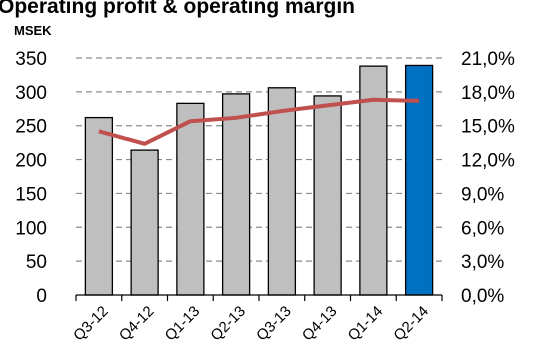 The height and width of the screenshot is (361, 540). What do you see at coordinates (183, 324) in the screenshot?
I see `category-label: Q1-13` at bounding box center [183, 324].